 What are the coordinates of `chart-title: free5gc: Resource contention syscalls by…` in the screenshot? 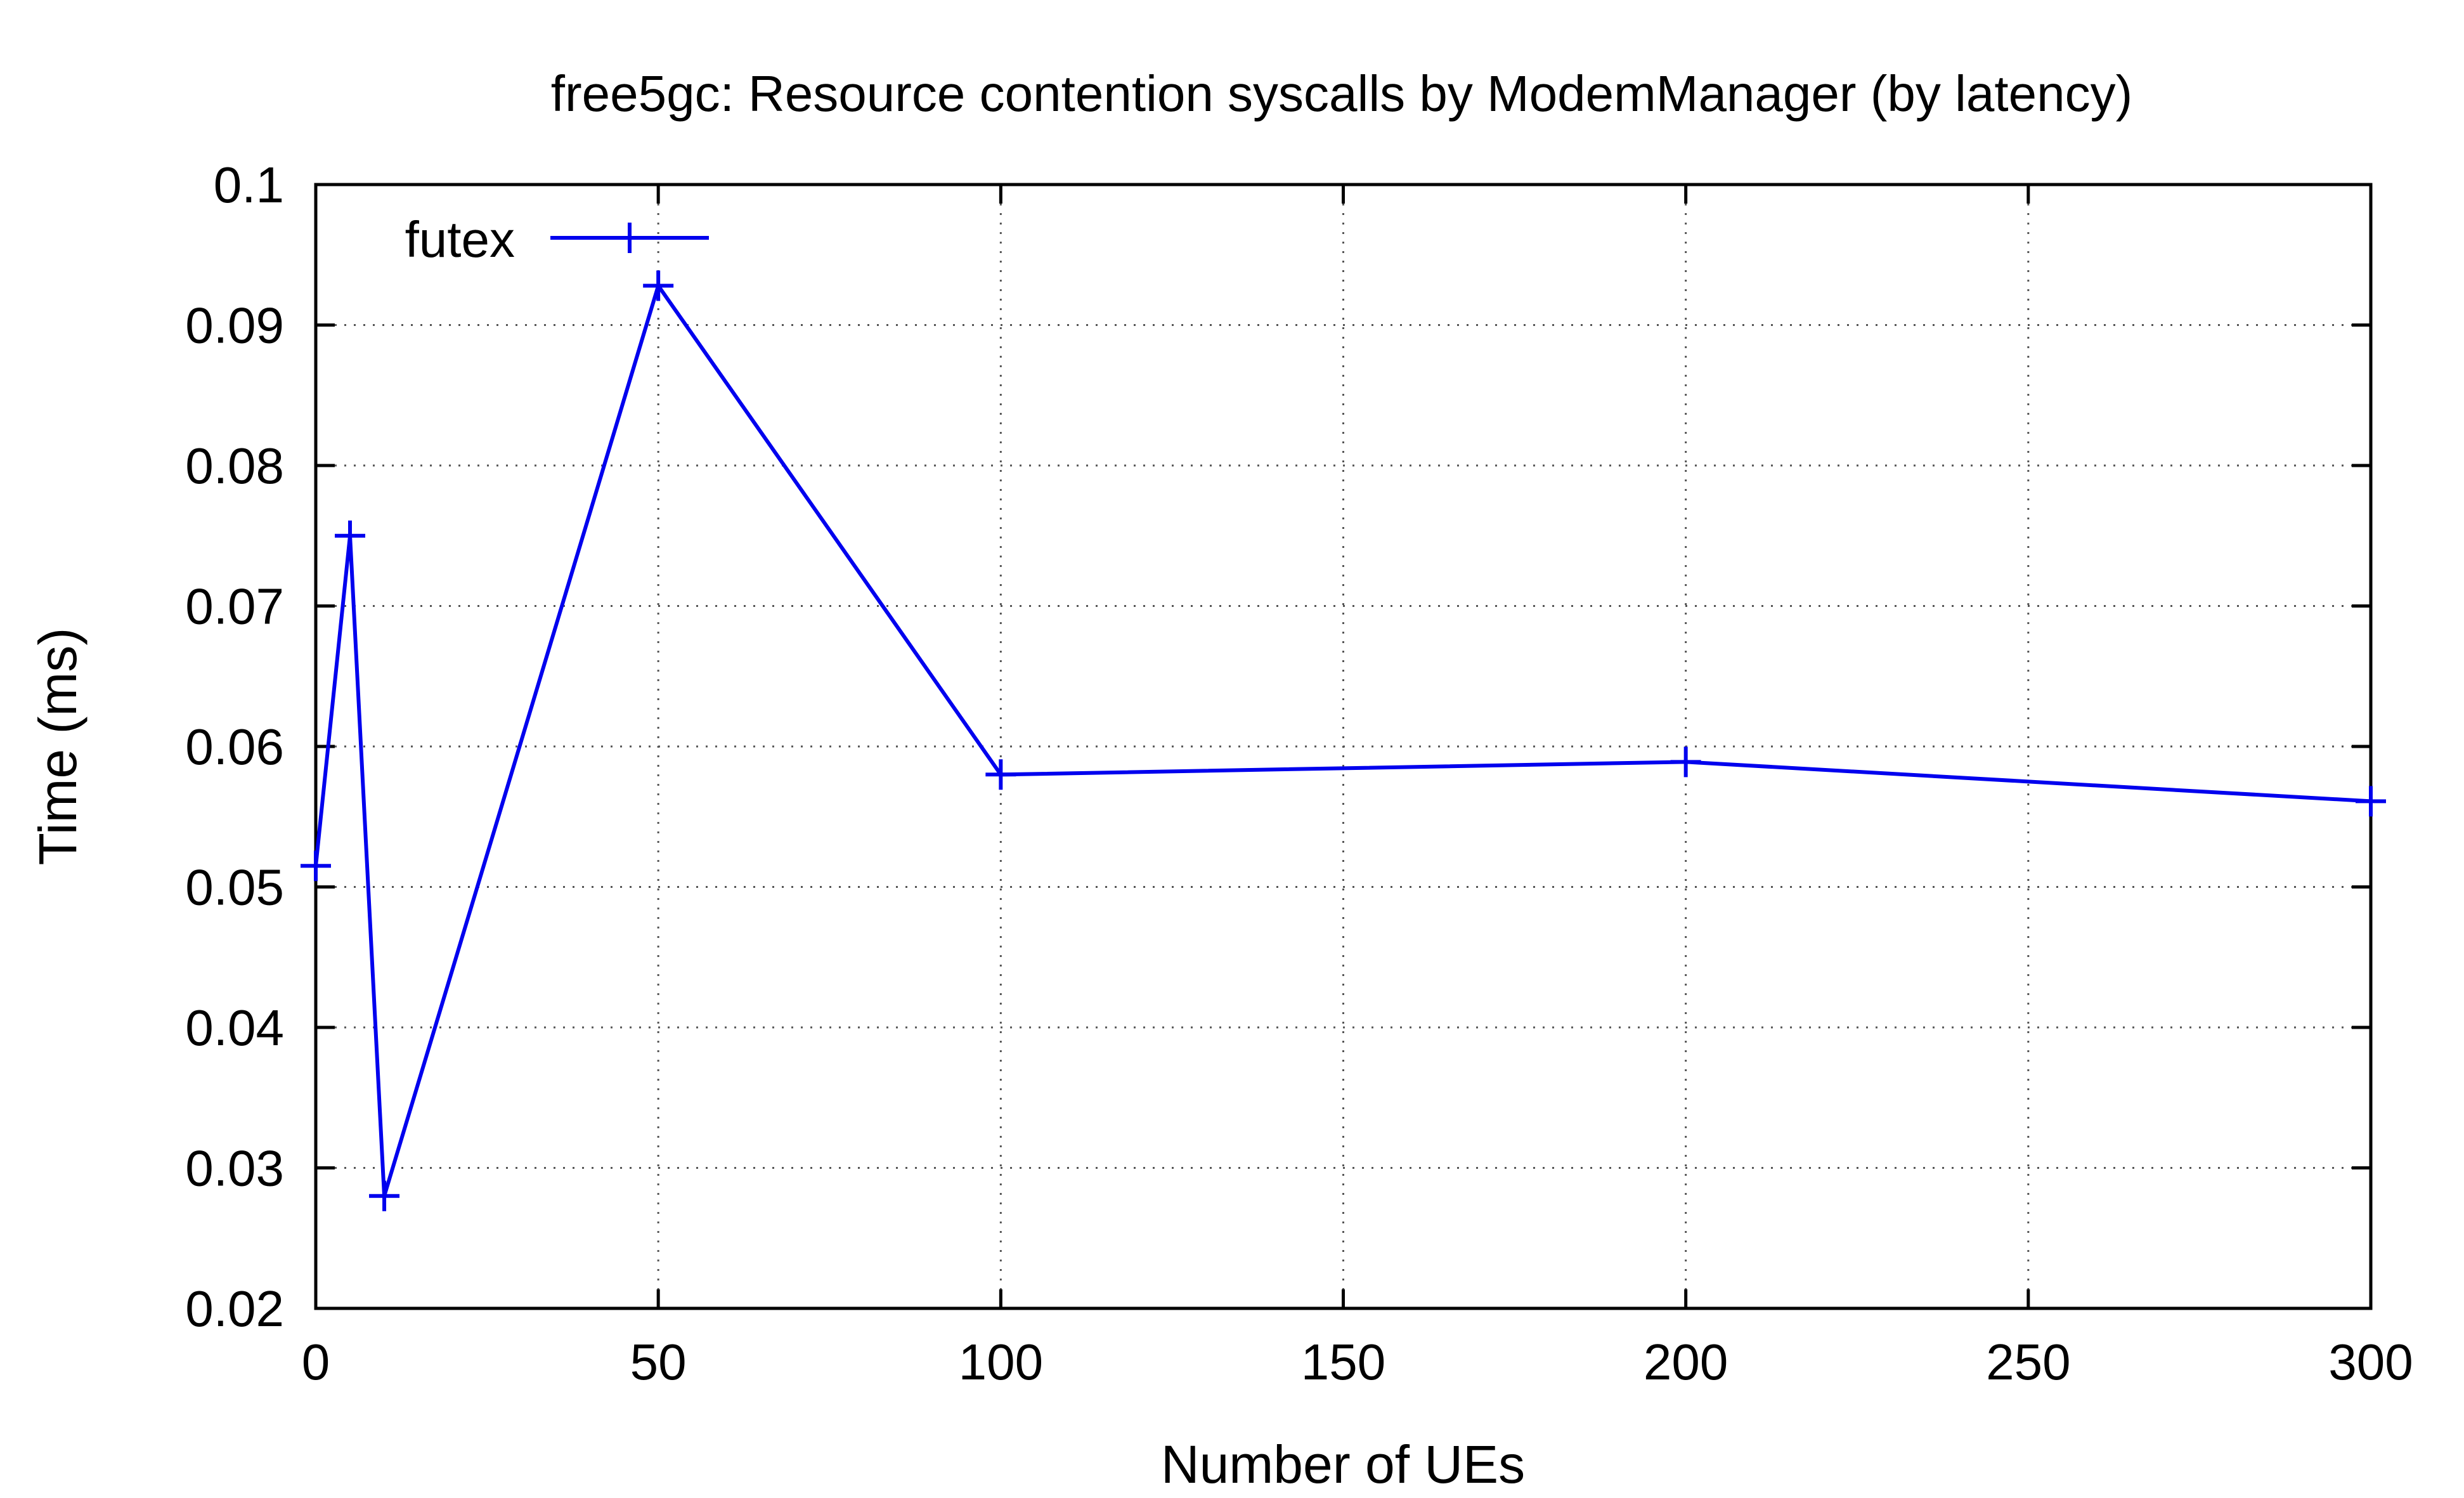 It's located at (1342, 93).